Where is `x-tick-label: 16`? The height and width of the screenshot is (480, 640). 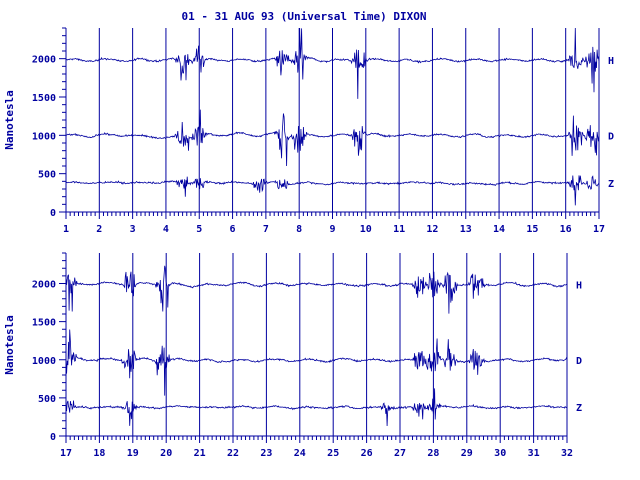 x-tick-label: 16 is located at coordinates (566, 229).